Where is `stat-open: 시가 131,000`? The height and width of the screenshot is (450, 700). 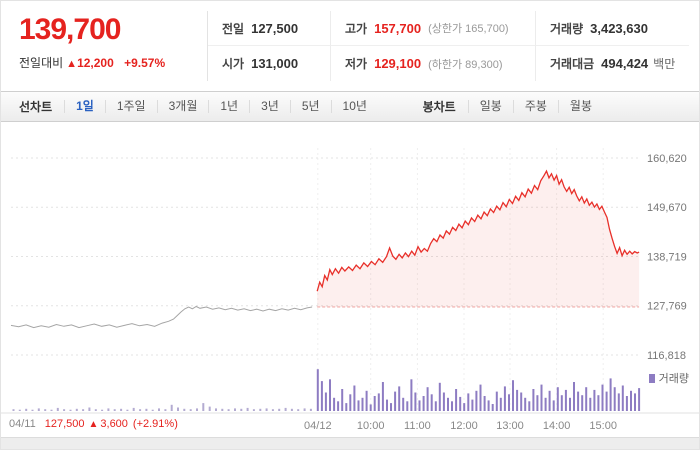 stat-open: 시가 131,000 is located at coordinates (269, 63).